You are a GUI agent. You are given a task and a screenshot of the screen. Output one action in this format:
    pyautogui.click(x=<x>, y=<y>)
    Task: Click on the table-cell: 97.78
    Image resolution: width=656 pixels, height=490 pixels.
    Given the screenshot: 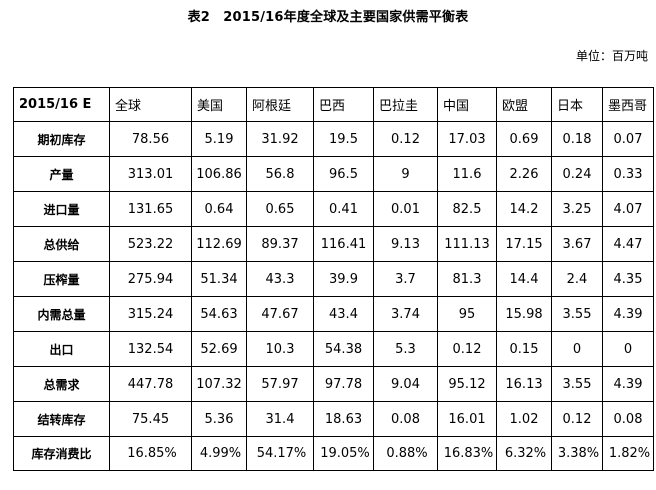 What is the action you would take?
    pyautogui.click(x=343, y=384)
    